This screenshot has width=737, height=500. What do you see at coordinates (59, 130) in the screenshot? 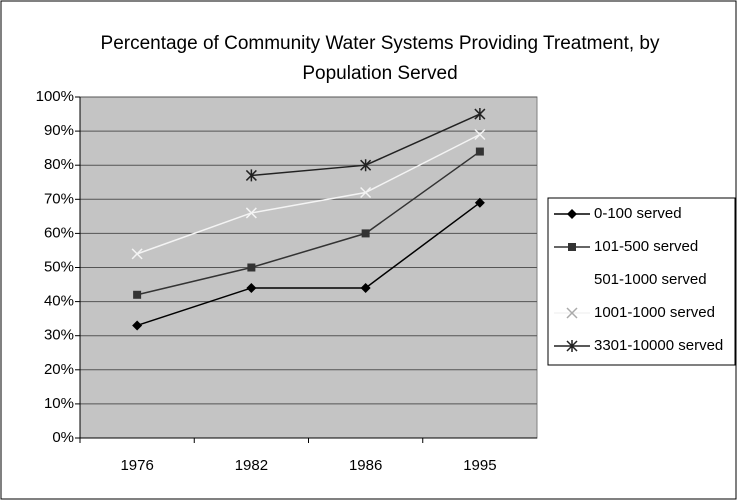
I see `y-tick-label: 90%` at bounding box center [59, 130].